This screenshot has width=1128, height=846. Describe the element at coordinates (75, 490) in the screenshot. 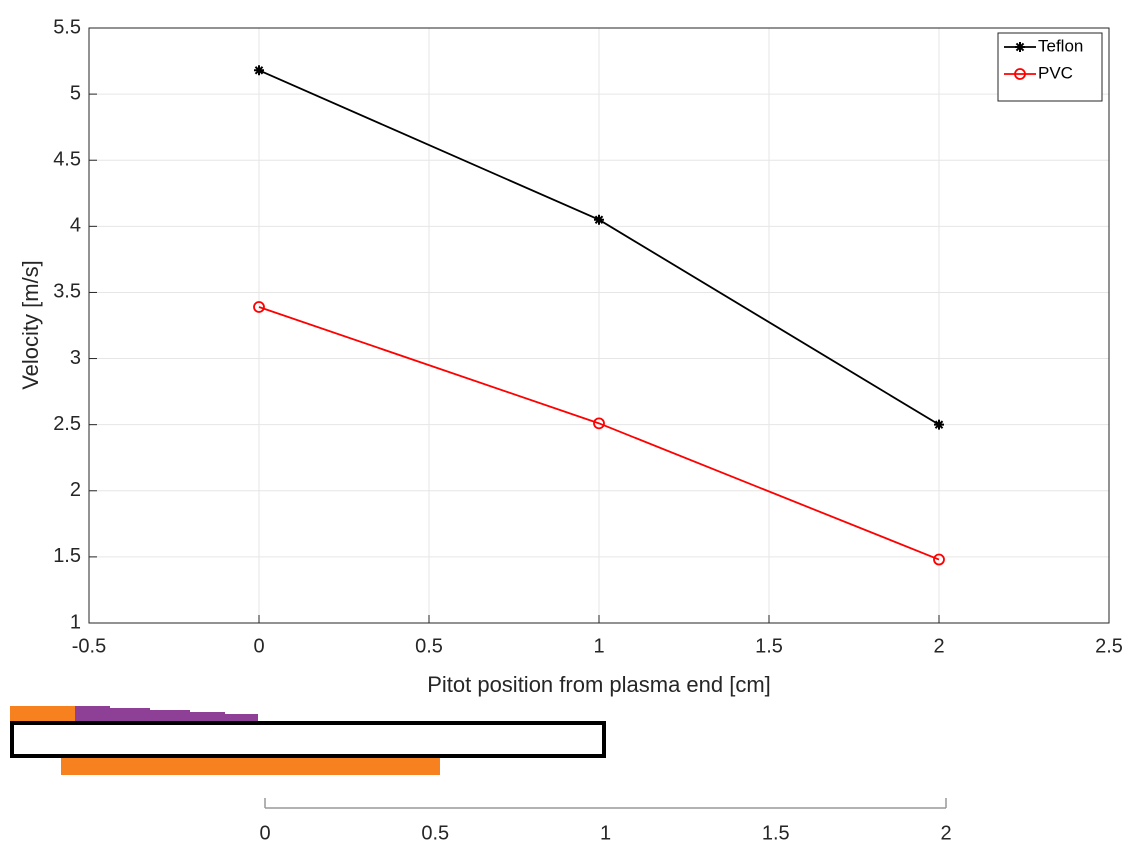

I see `y-tick-label: 2` at that location.